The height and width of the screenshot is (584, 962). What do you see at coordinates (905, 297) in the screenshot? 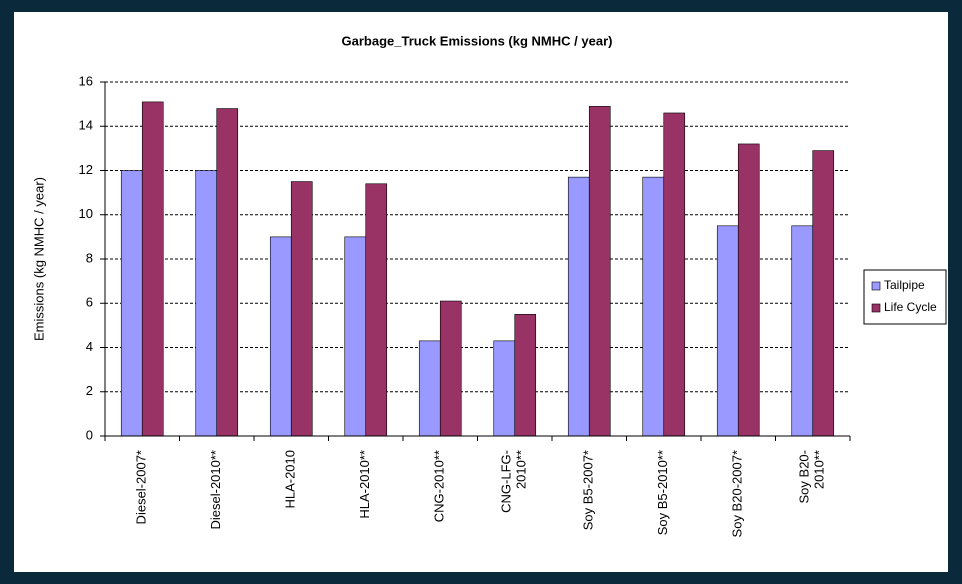
I see `legend-box` at bounding box center [905, 297].